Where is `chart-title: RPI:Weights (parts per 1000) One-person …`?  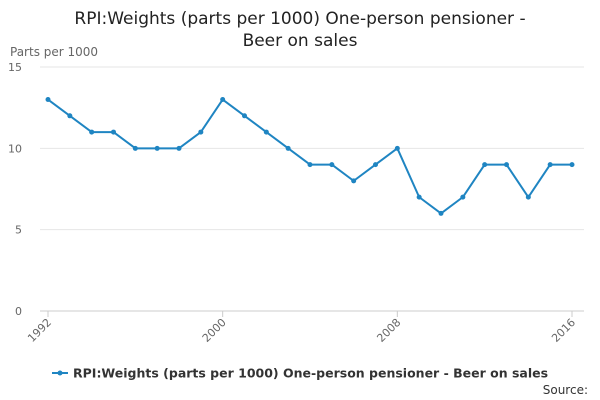
chart-title: RPI:Weights (parts per 1000) One-person … is located at coordinates (300, 30).